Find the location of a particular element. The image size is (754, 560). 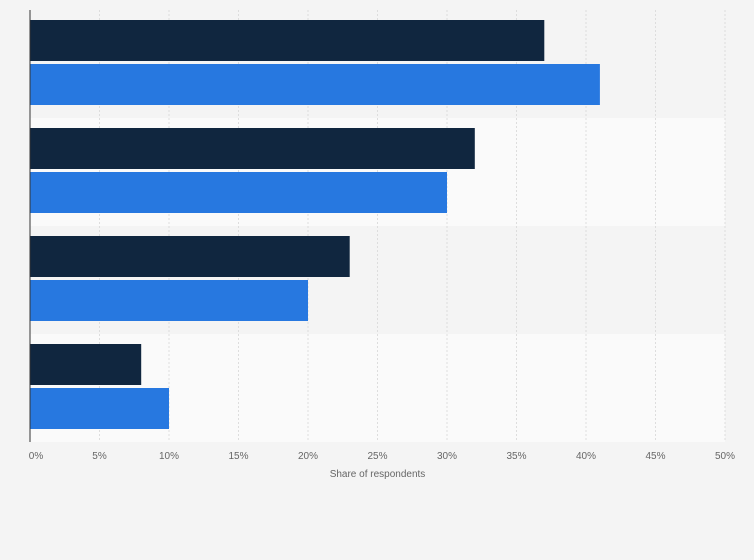

x-tick-label: 20% is located at coordinates (308, 456).